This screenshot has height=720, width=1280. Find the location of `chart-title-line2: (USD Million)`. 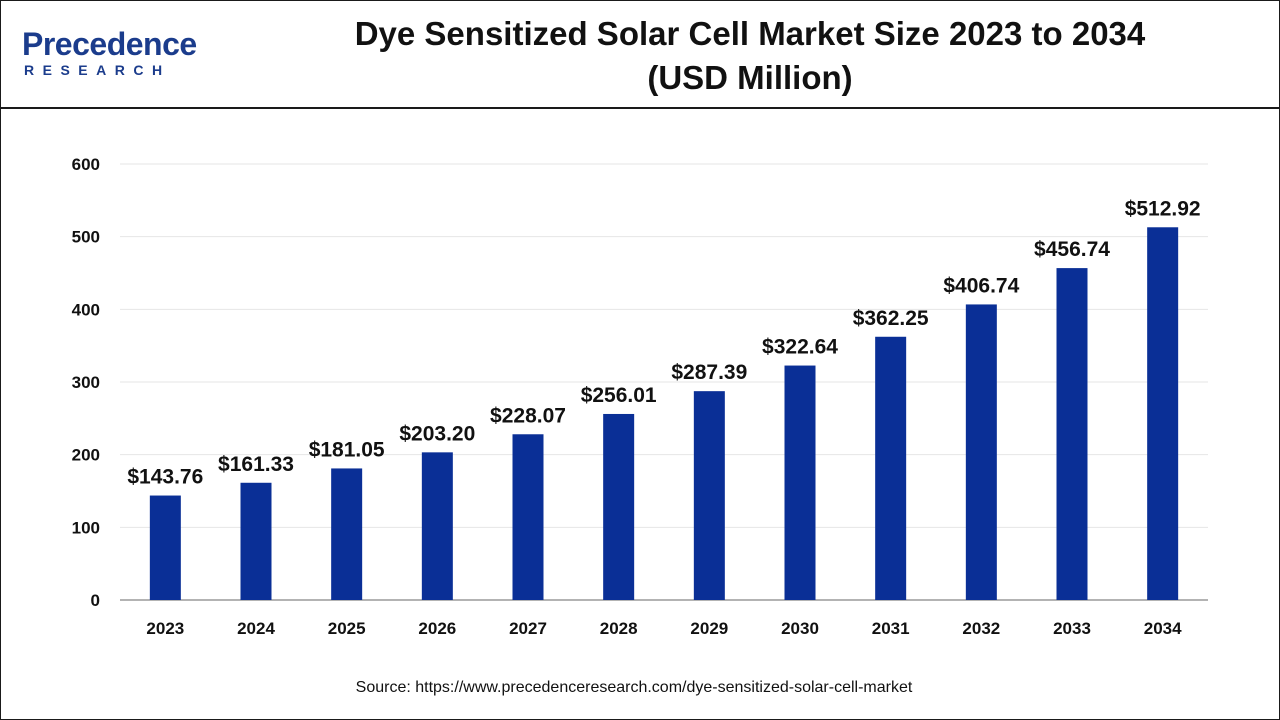

chart-title-line2: (USD Million) is located at coordinates (750, 77).